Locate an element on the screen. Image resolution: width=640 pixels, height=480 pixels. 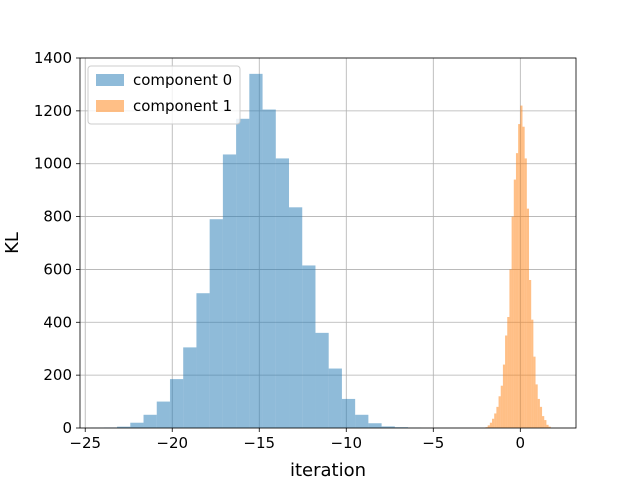
bar-series1-bin6 is located at coordinates (499, 412).